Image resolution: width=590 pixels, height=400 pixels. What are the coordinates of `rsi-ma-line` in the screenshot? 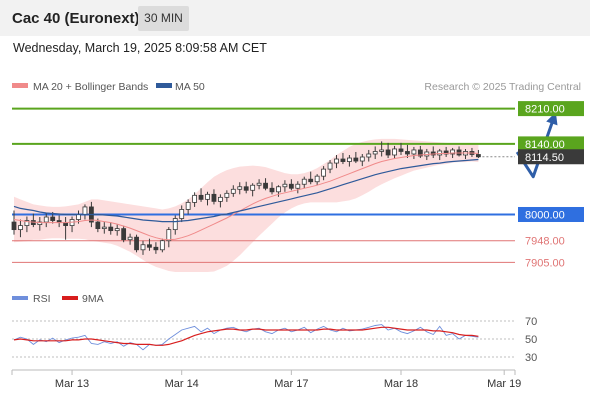 It's located at (246, 336).